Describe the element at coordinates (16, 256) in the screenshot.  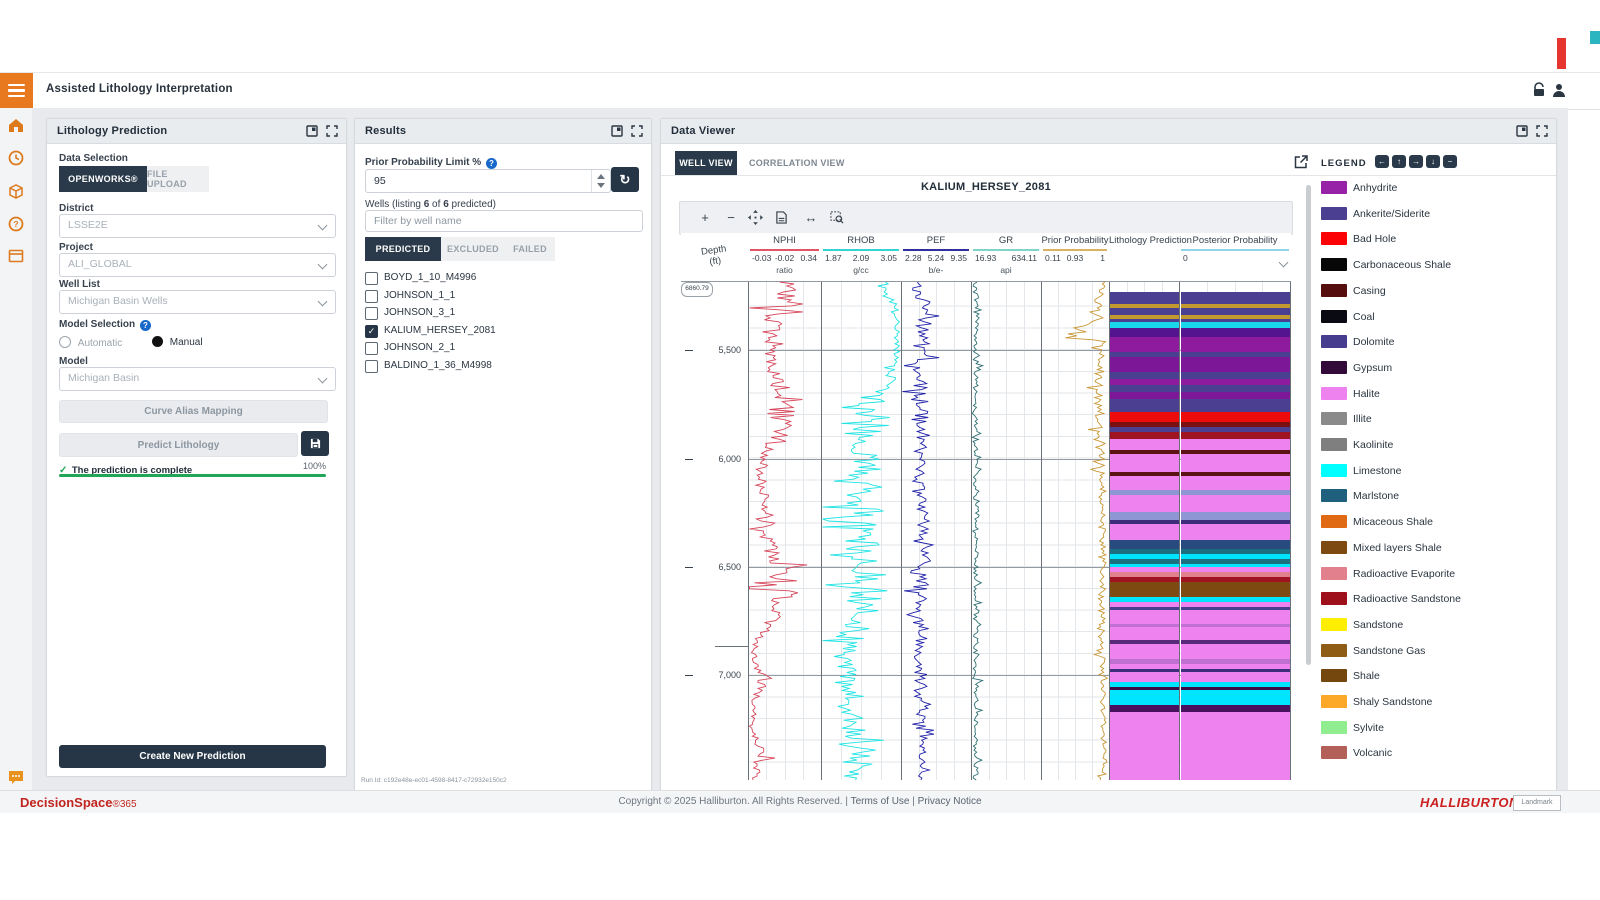
I see `window-icon` at that location.